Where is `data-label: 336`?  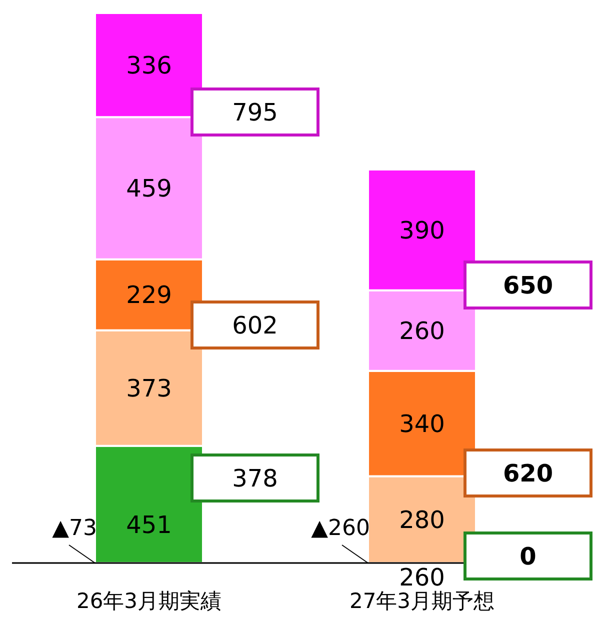 data-label: 336 is located at coordinates (149, 65).